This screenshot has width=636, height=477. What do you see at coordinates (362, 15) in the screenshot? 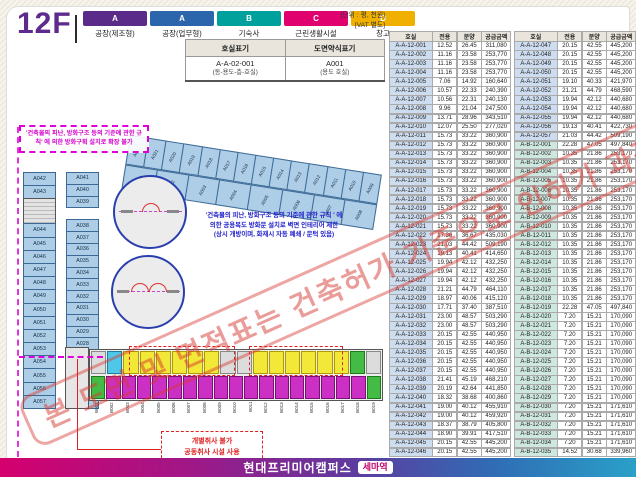
I see `unit-note: [단위 : 평, 천원]` at bounding box center [362, 15].